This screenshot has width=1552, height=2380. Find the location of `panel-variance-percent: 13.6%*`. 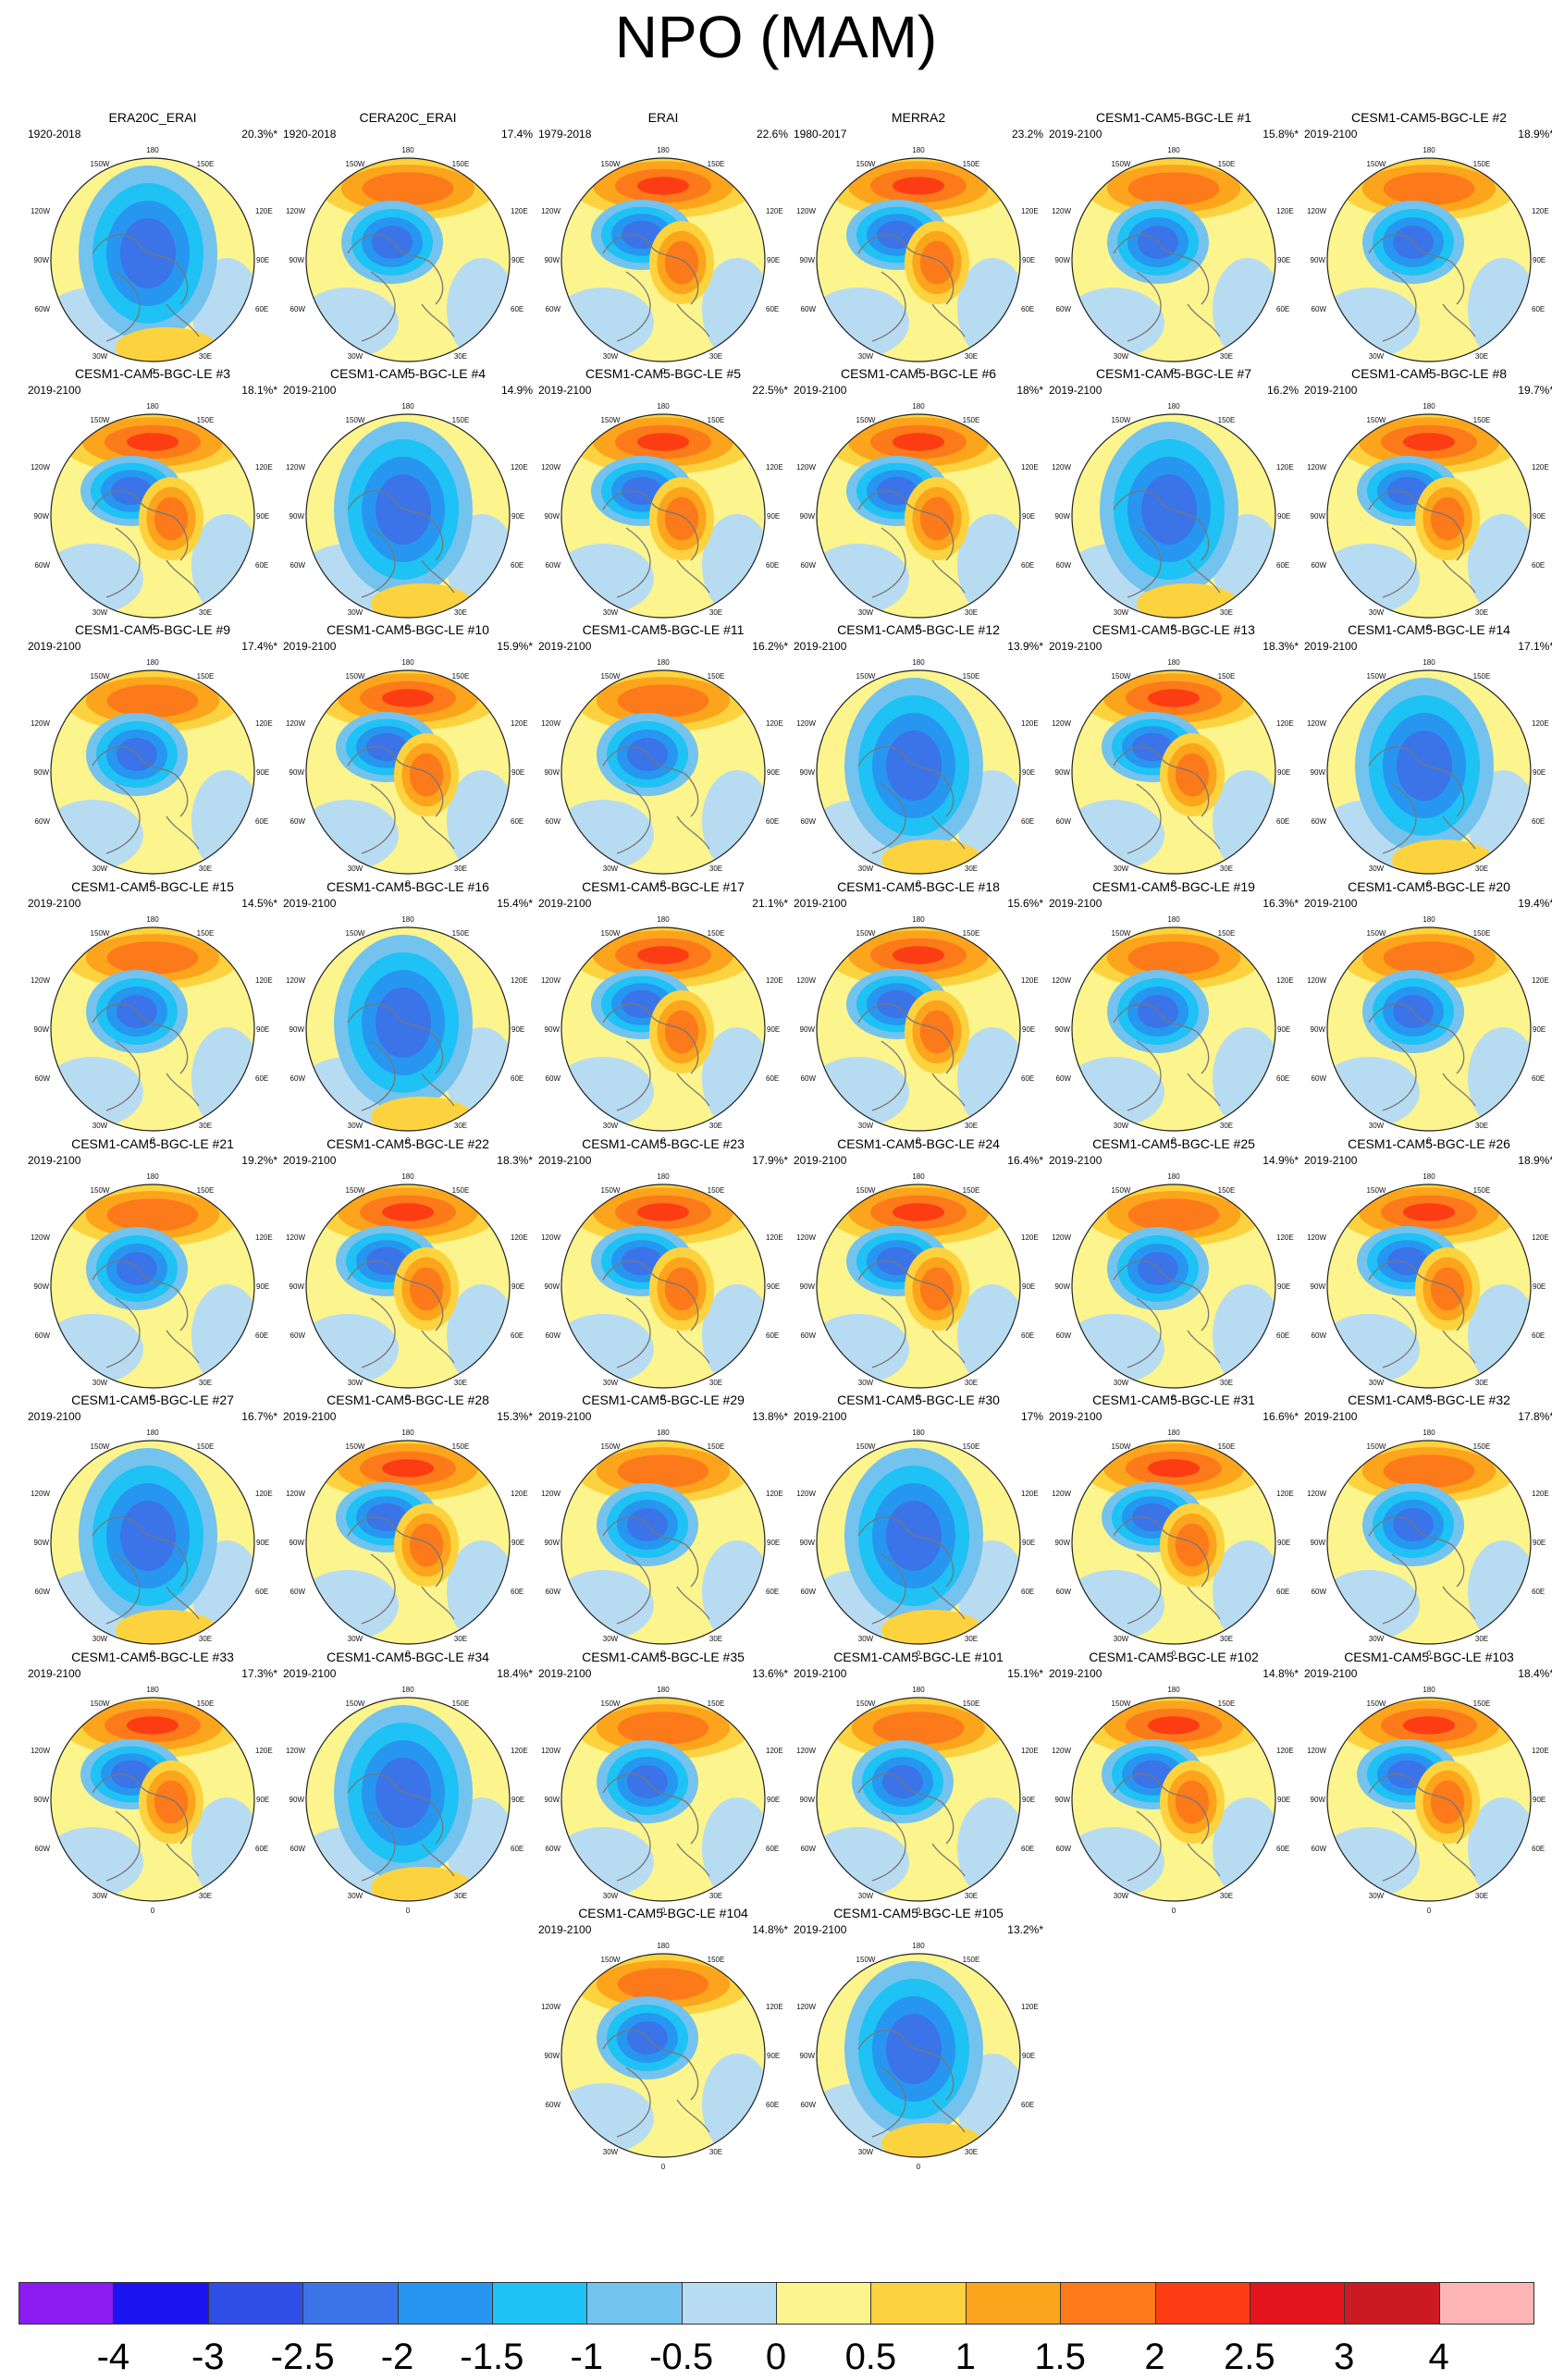

panel-variance-percent: 13.6%* is located at coordinates (770, 1673).